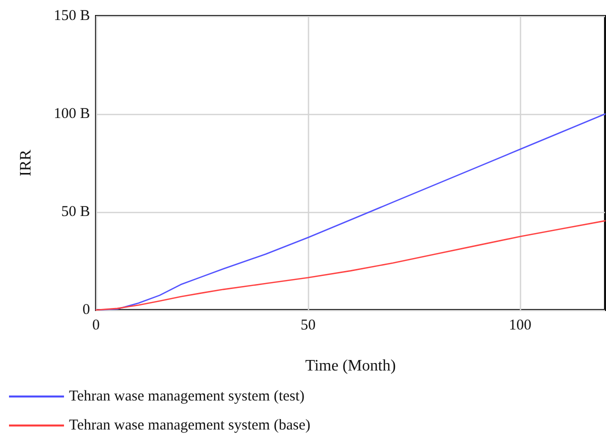 The width and height of the screenshot is (606, 442). Describe the element at coordinates (72, 114) in the screenshot. I see `y-tick-label: 100 B` at that location.